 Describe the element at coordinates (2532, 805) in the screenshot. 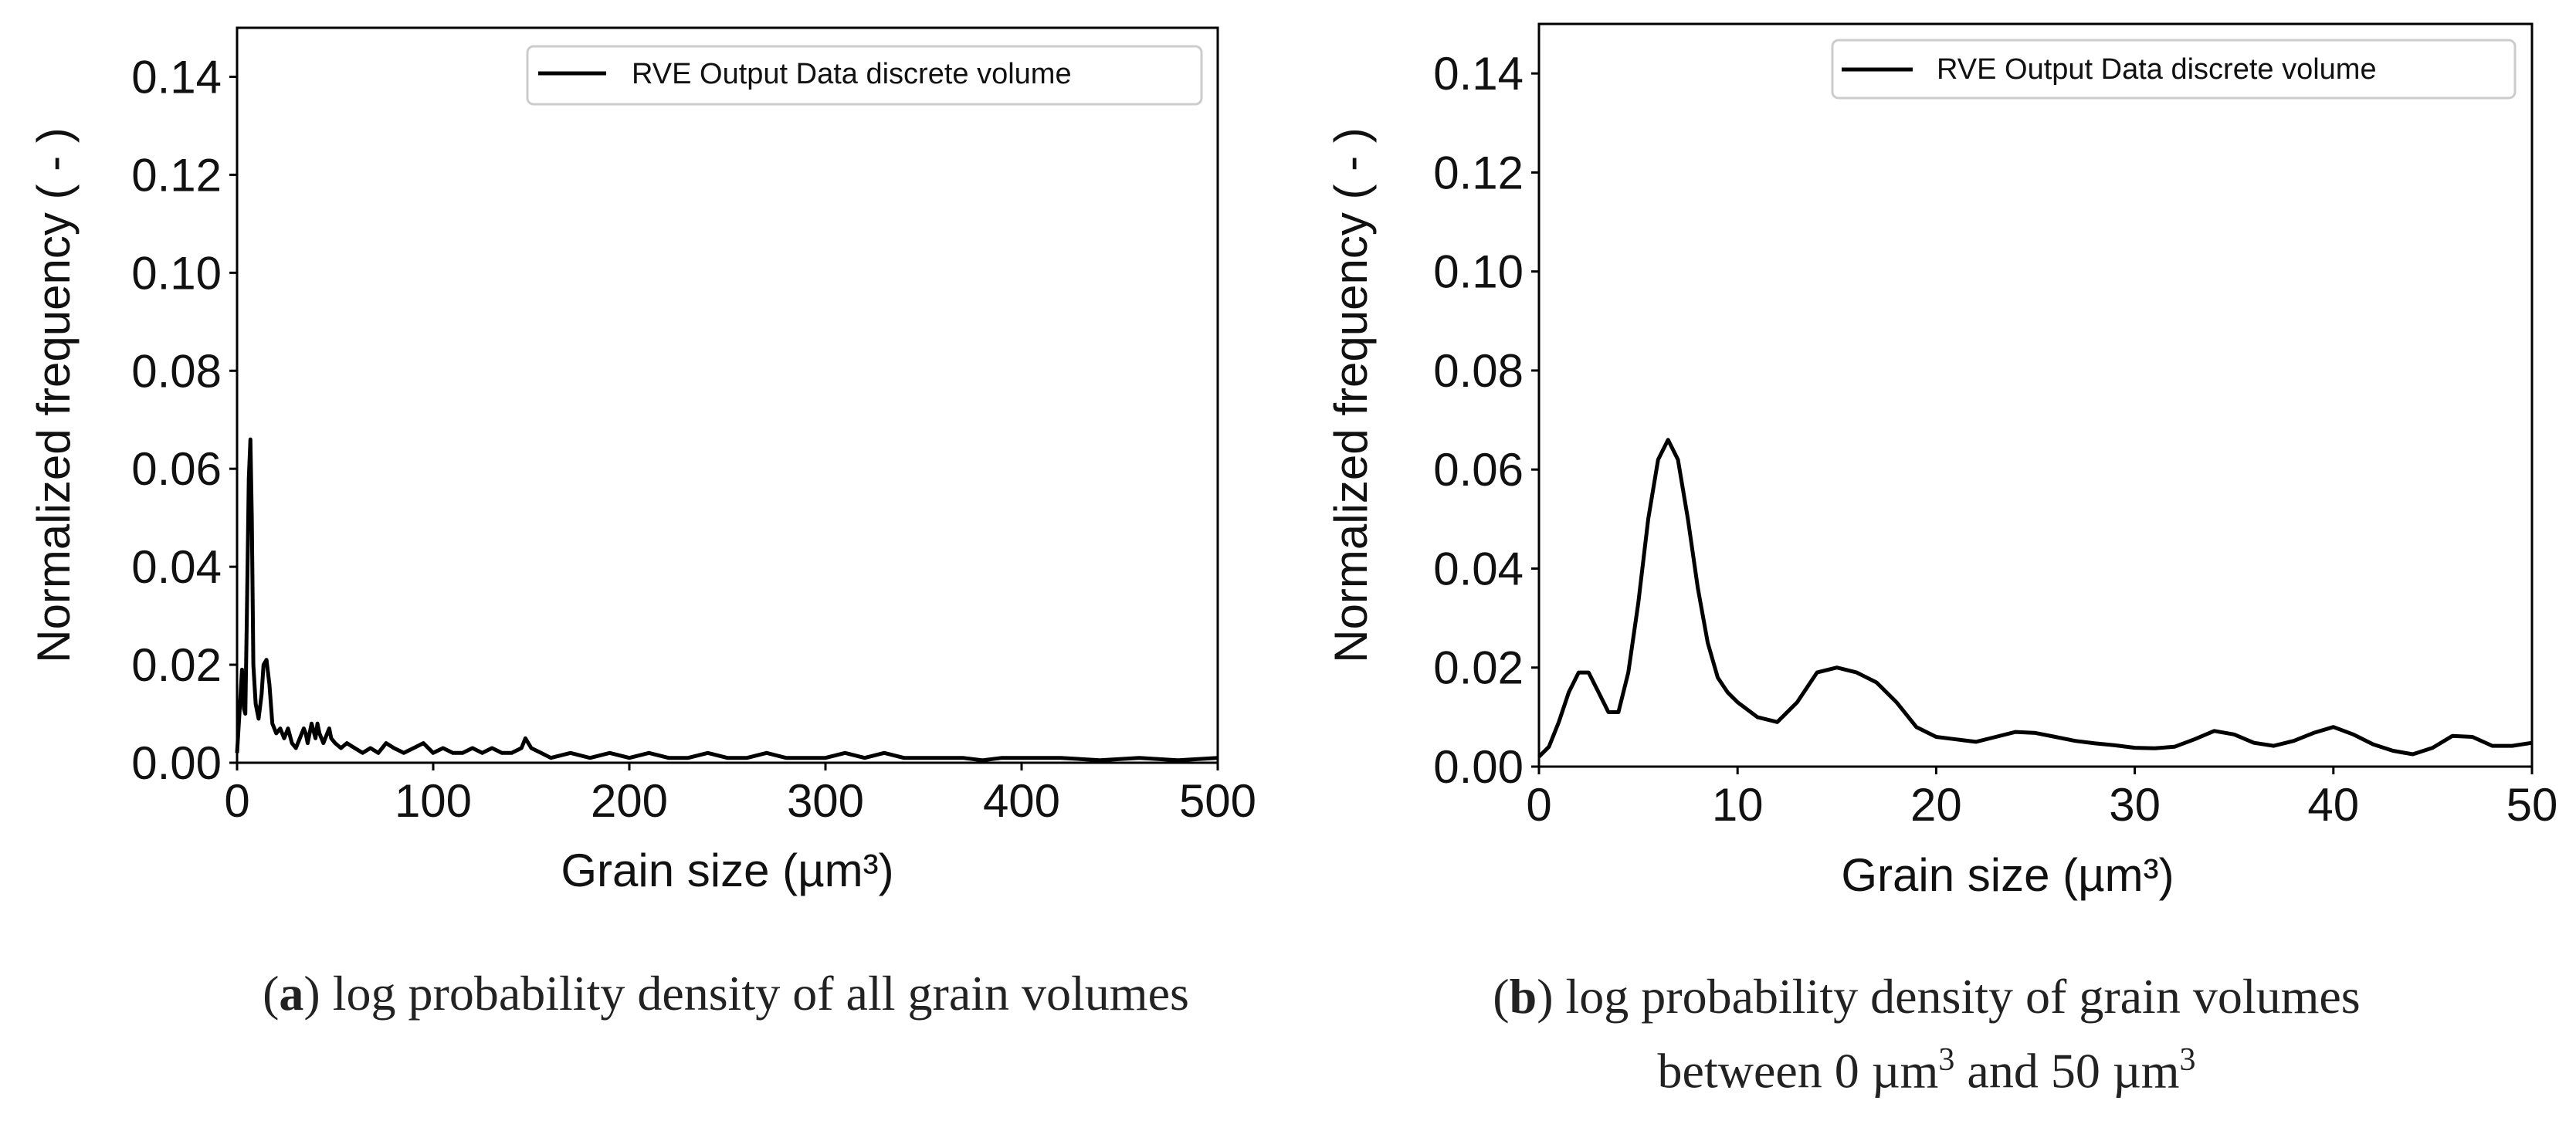

I see `x-tick-label-b: 50` at that location.